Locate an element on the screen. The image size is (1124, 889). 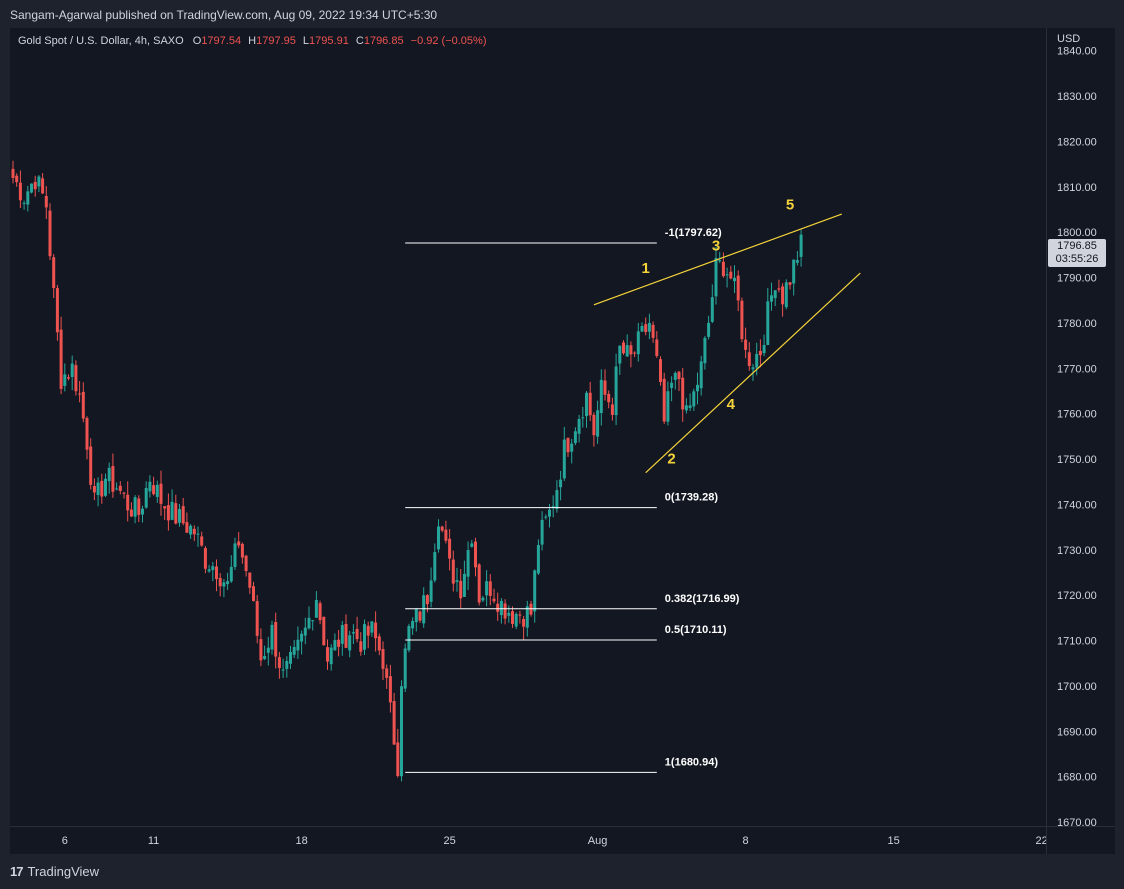
time-tick-label: 11 is located at coordinates (153, 841).